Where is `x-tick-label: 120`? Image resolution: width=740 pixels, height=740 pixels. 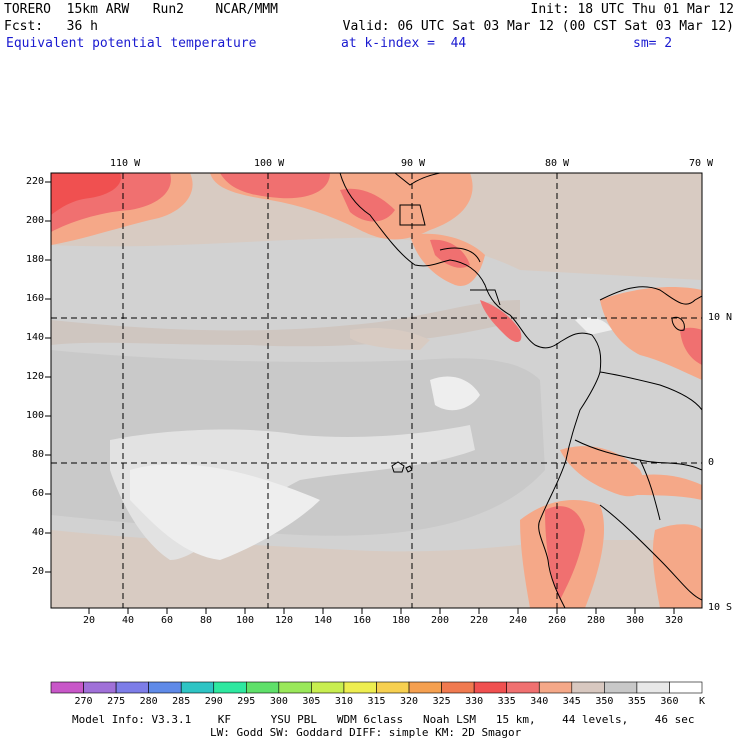 x-tick-label: 120 is located at coordinates (284, 620).